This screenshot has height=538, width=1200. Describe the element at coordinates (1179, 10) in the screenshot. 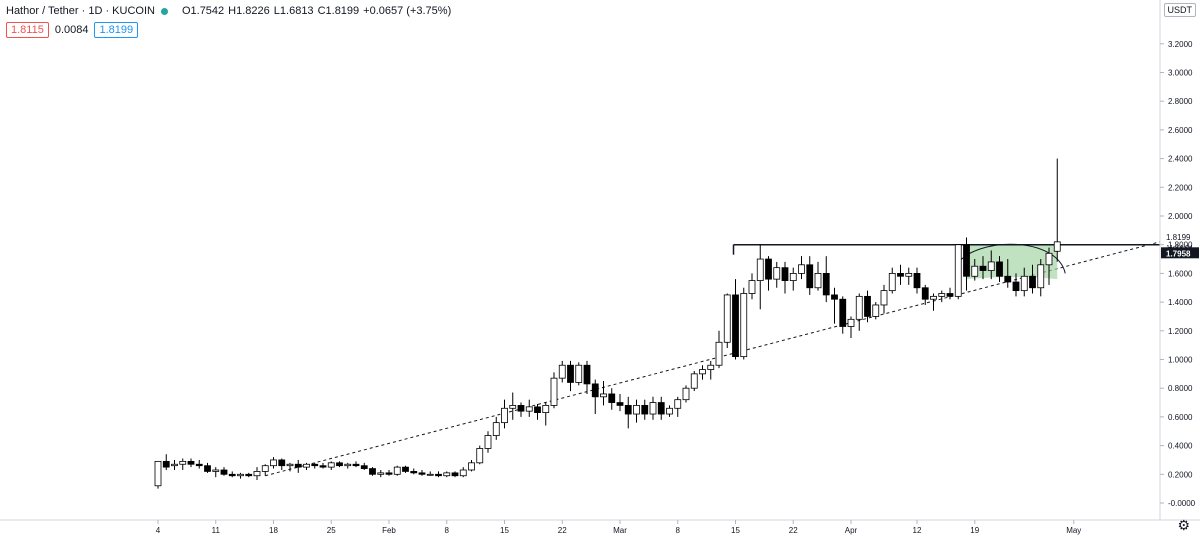

I see `currency-badge: USDT` at that location.